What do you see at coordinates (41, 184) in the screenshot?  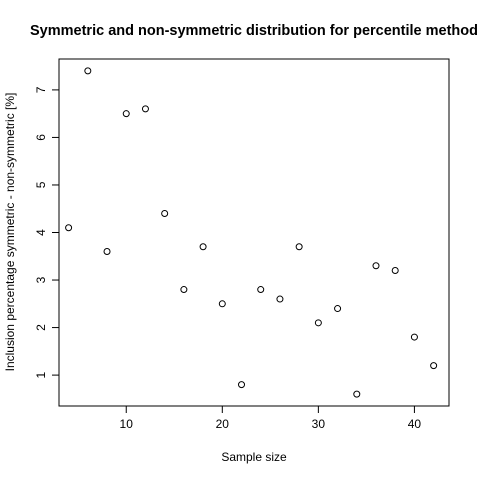 I see `y-tick-label: 5` at bounding box center [41, 184].